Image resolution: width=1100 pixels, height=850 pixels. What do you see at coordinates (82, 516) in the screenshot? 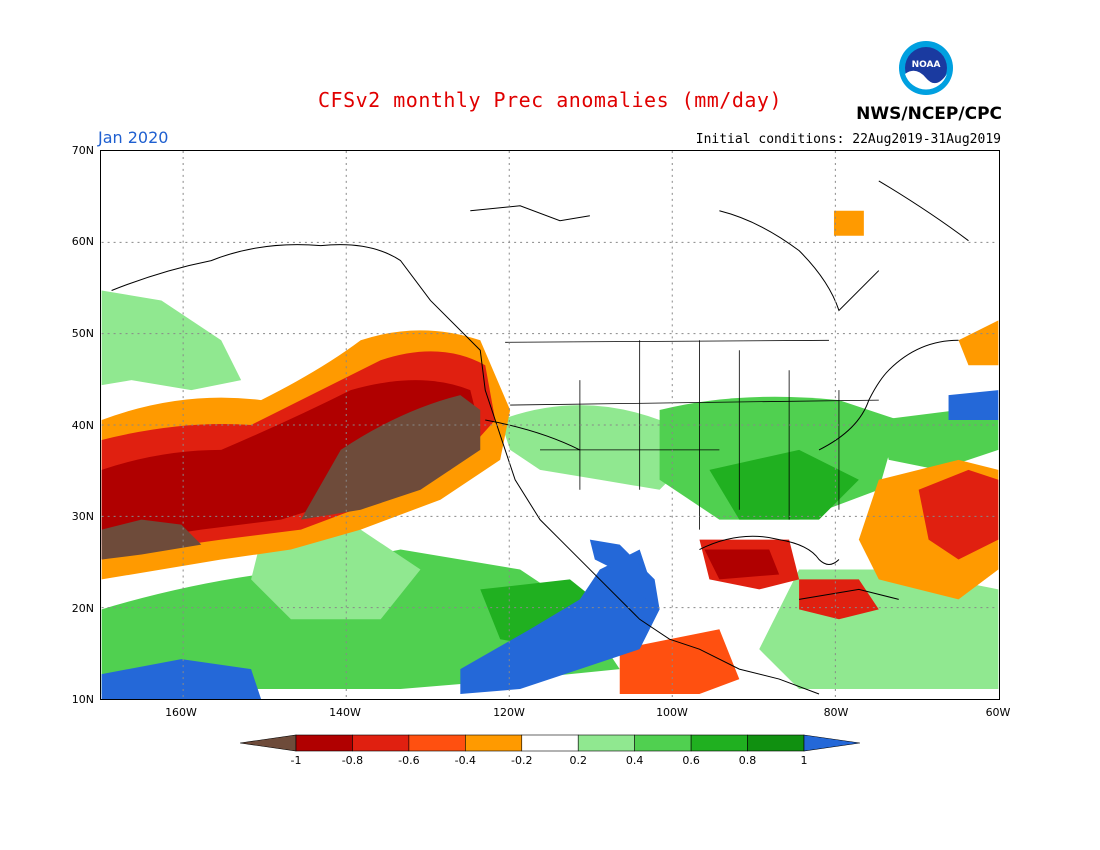
I see `lat-label: 30N` at bounding box center [82, 516].